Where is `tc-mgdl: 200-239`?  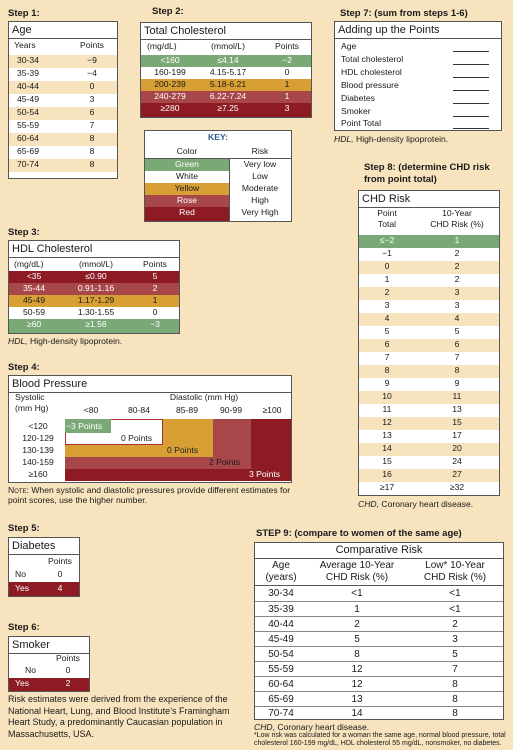 tc-mgdl: 200-239 is located at coordinates (170, 84).